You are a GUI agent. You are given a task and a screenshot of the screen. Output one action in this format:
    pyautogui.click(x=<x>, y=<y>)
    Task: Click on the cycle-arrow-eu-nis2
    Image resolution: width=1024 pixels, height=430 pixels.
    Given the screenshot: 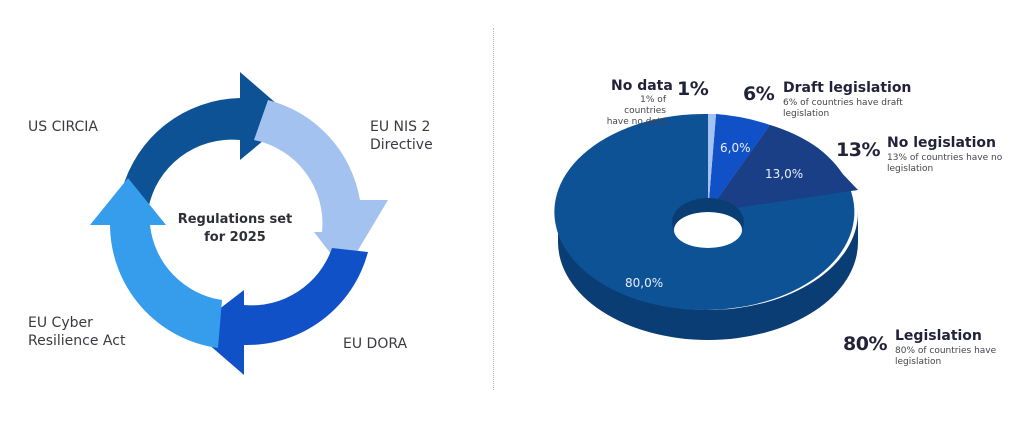 What is the action you would take?
    pyautogui.click(x=321, y=186)
    